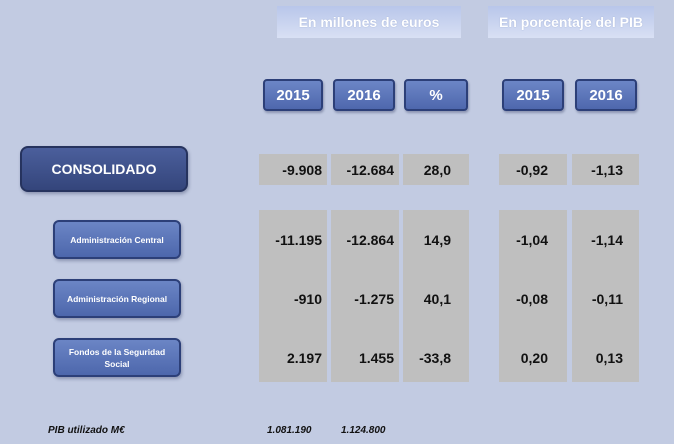  Describe the element at coordinates (607, 240) in the screenshot. I see `cell-central-p2016: -1,14` at that location.